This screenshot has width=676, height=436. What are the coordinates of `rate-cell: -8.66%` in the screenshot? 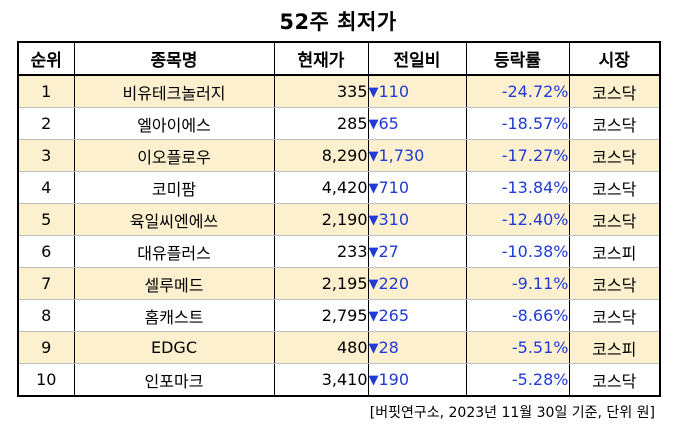 It's located at (517, 315).